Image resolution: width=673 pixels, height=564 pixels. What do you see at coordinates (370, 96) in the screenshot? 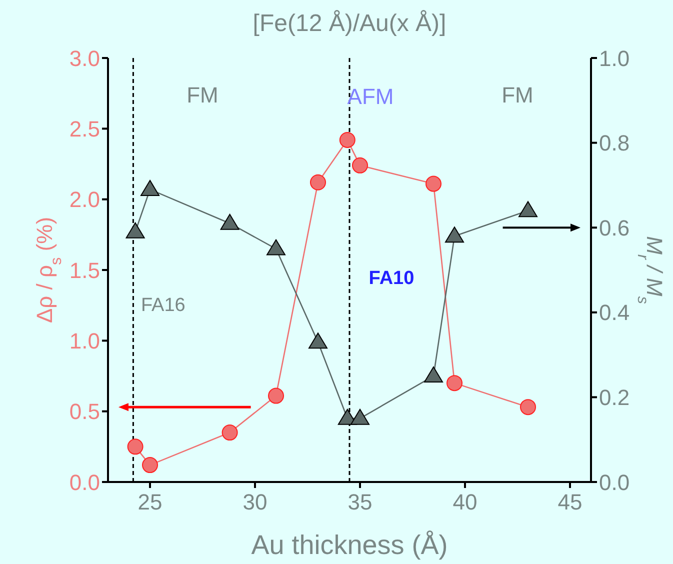
I see `annotation: AFM` at bounding box center [370, 96].